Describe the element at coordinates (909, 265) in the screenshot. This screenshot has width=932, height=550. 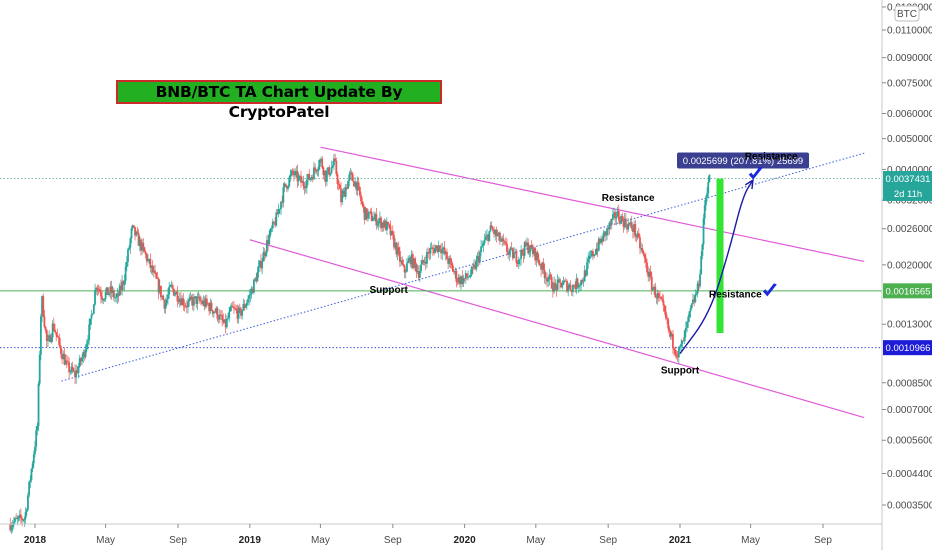
I see `y-tick-label: 0.0020000` at that location.